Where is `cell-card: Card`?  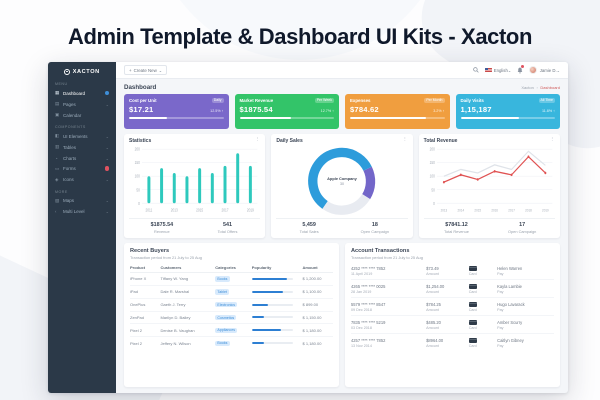 cell-card: Card is located at coordinates (482, 306).